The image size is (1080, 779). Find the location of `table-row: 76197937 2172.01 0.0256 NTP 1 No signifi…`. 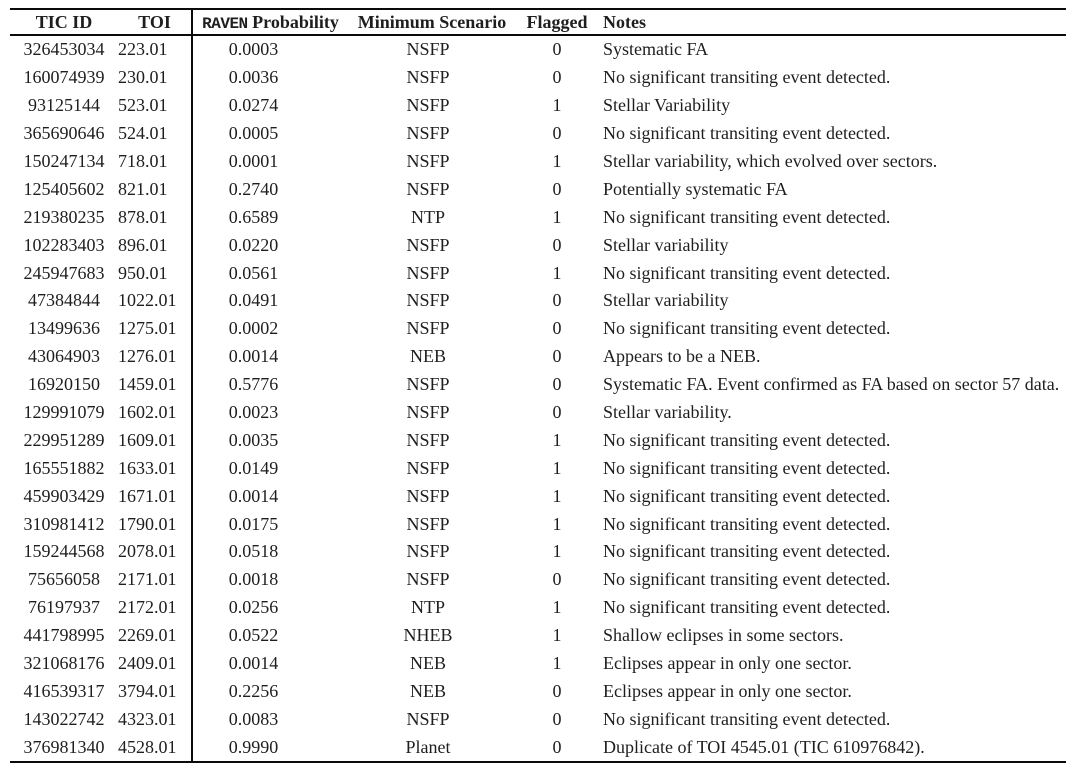

table-row: 76197937 2172.01 0.0256 NTP 1 No signifi… is located at coordinates (538, 607).